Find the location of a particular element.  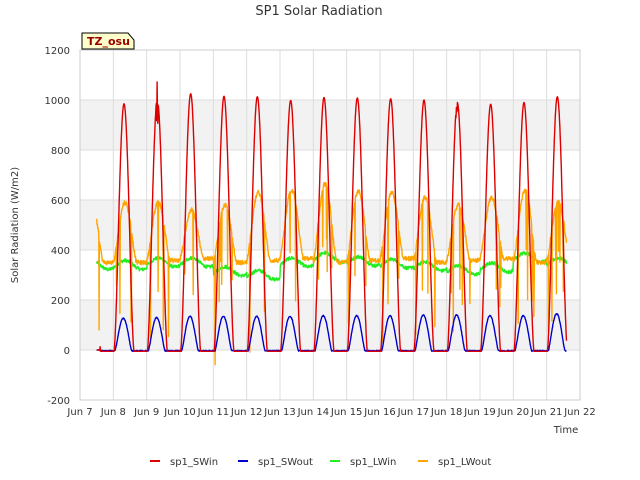

y-tick-label: 400 is located at coordinates (60, 251).